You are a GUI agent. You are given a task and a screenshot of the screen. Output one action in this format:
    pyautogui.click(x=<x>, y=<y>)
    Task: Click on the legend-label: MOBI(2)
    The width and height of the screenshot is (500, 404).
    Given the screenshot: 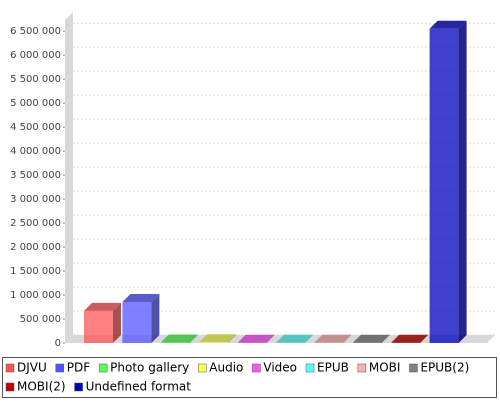 What is the action you would take?
    pyautogui.click(x=41, y=387)
    